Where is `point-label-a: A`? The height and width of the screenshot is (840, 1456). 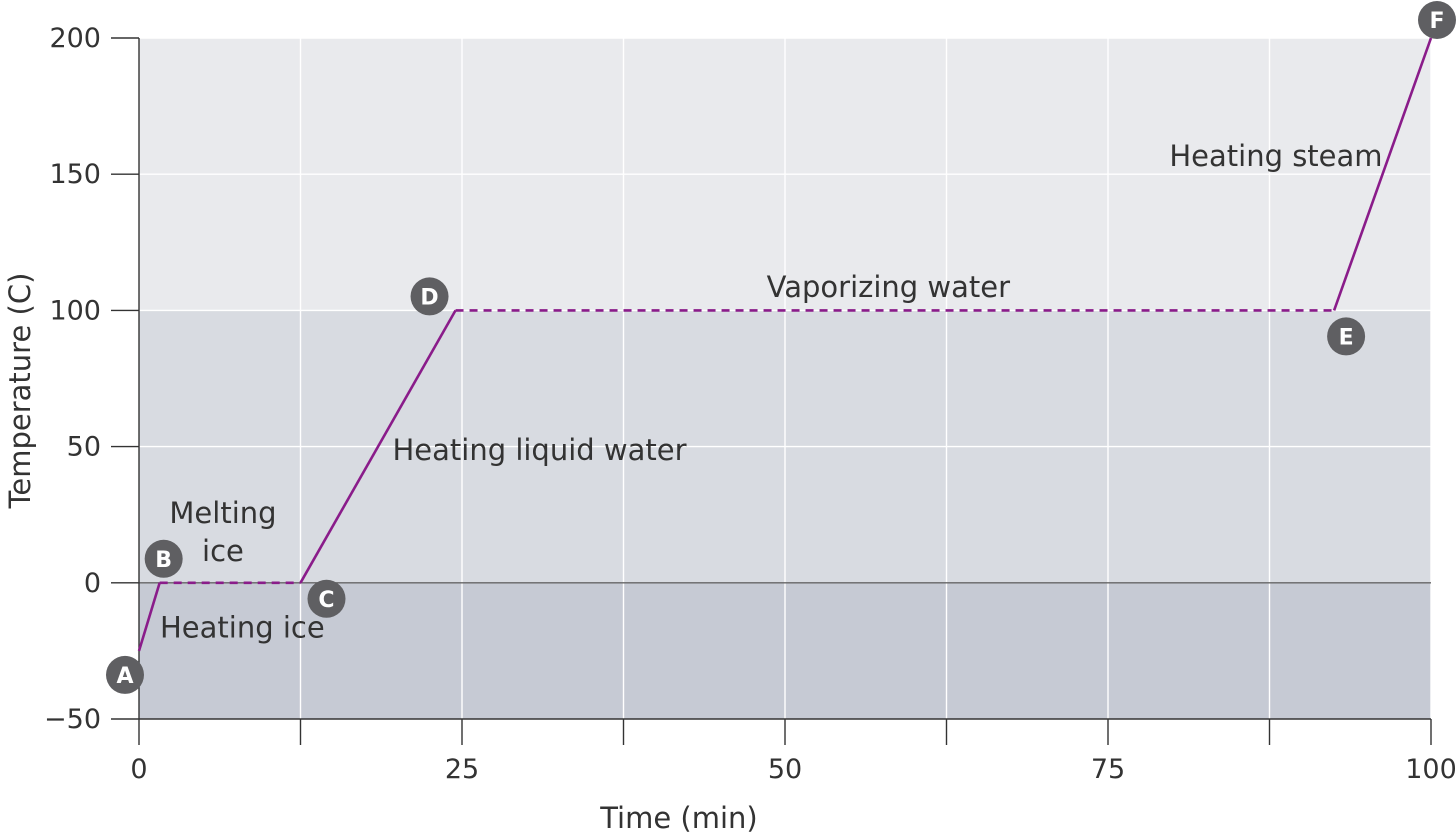 point-label-a: A is located at coordinates (124, 676).